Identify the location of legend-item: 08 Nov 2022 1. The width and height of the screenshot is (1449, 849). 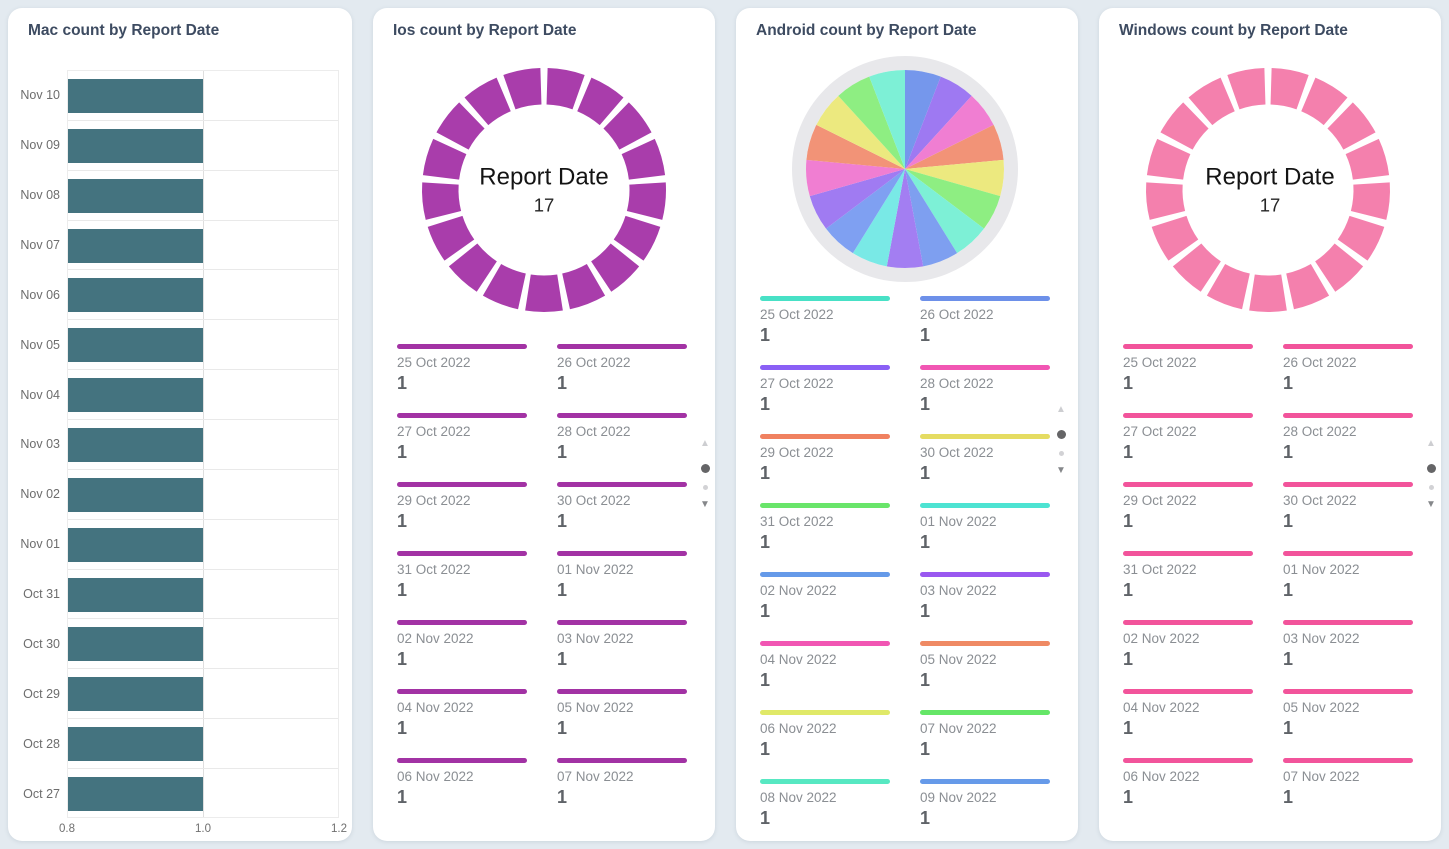
(825, 810).